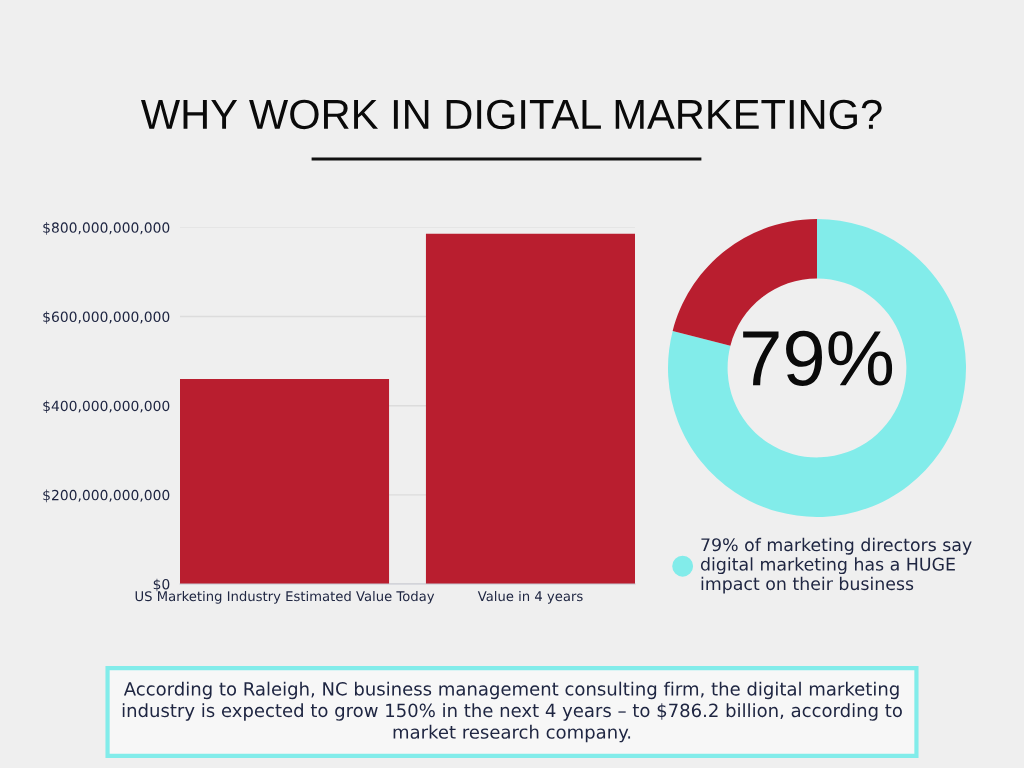 This screenshot has width=1024, height=768. What do you see at coordinates (106, 317) in the screenshot?
I see `y-tick-label: $600,000,000,000` at bounding box center [106, 317].